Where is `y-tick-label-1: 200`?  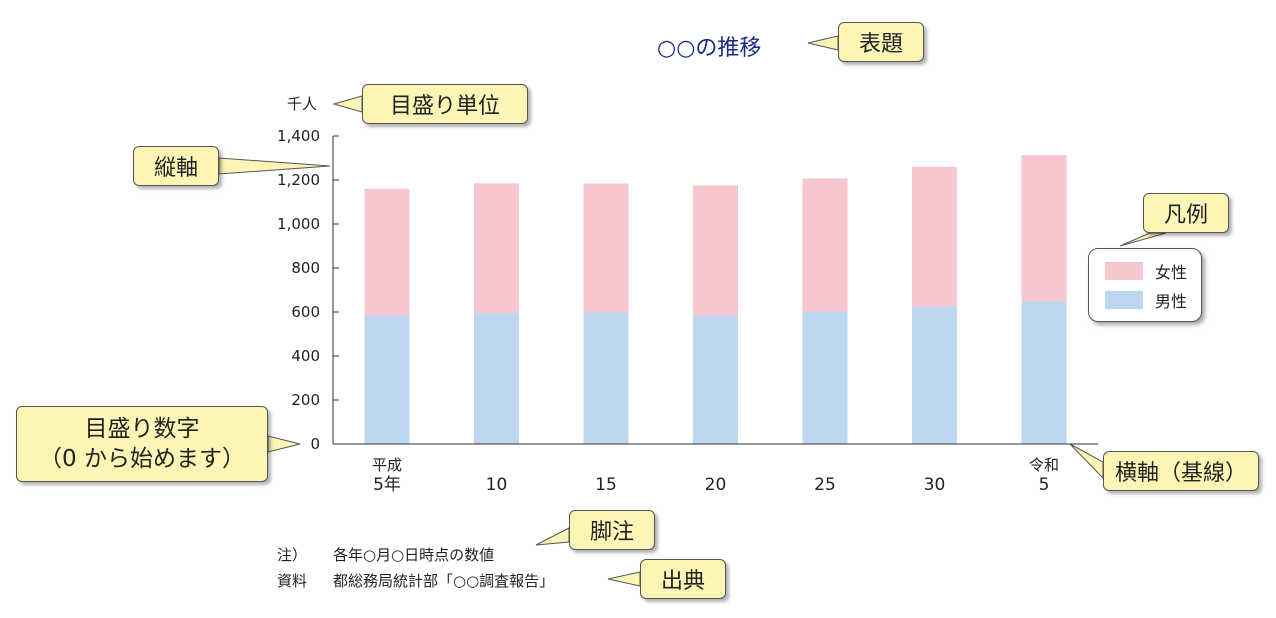
y-tick-label-1: 200 is located at coordinates (305, 400).